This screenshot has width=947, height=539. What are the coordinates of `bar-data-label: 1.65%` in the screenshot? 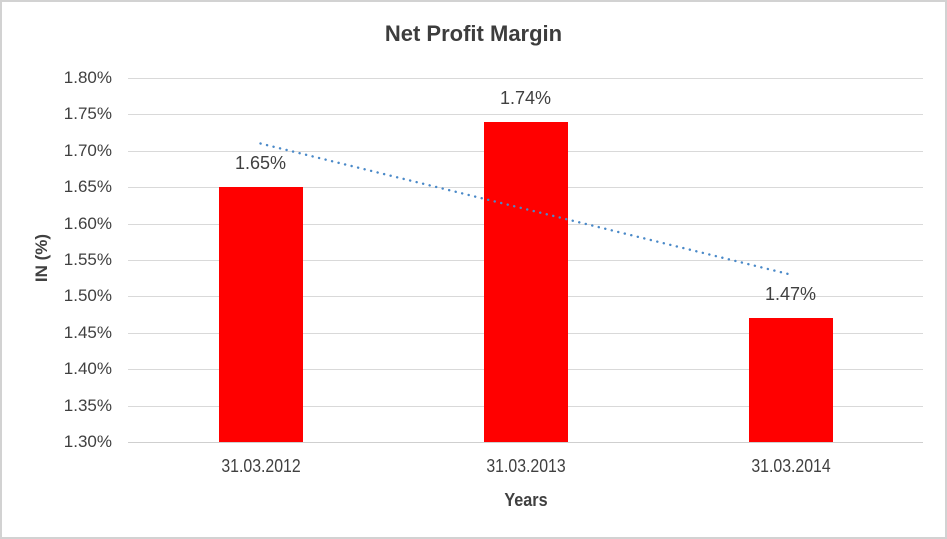 It's located at (260, 163).